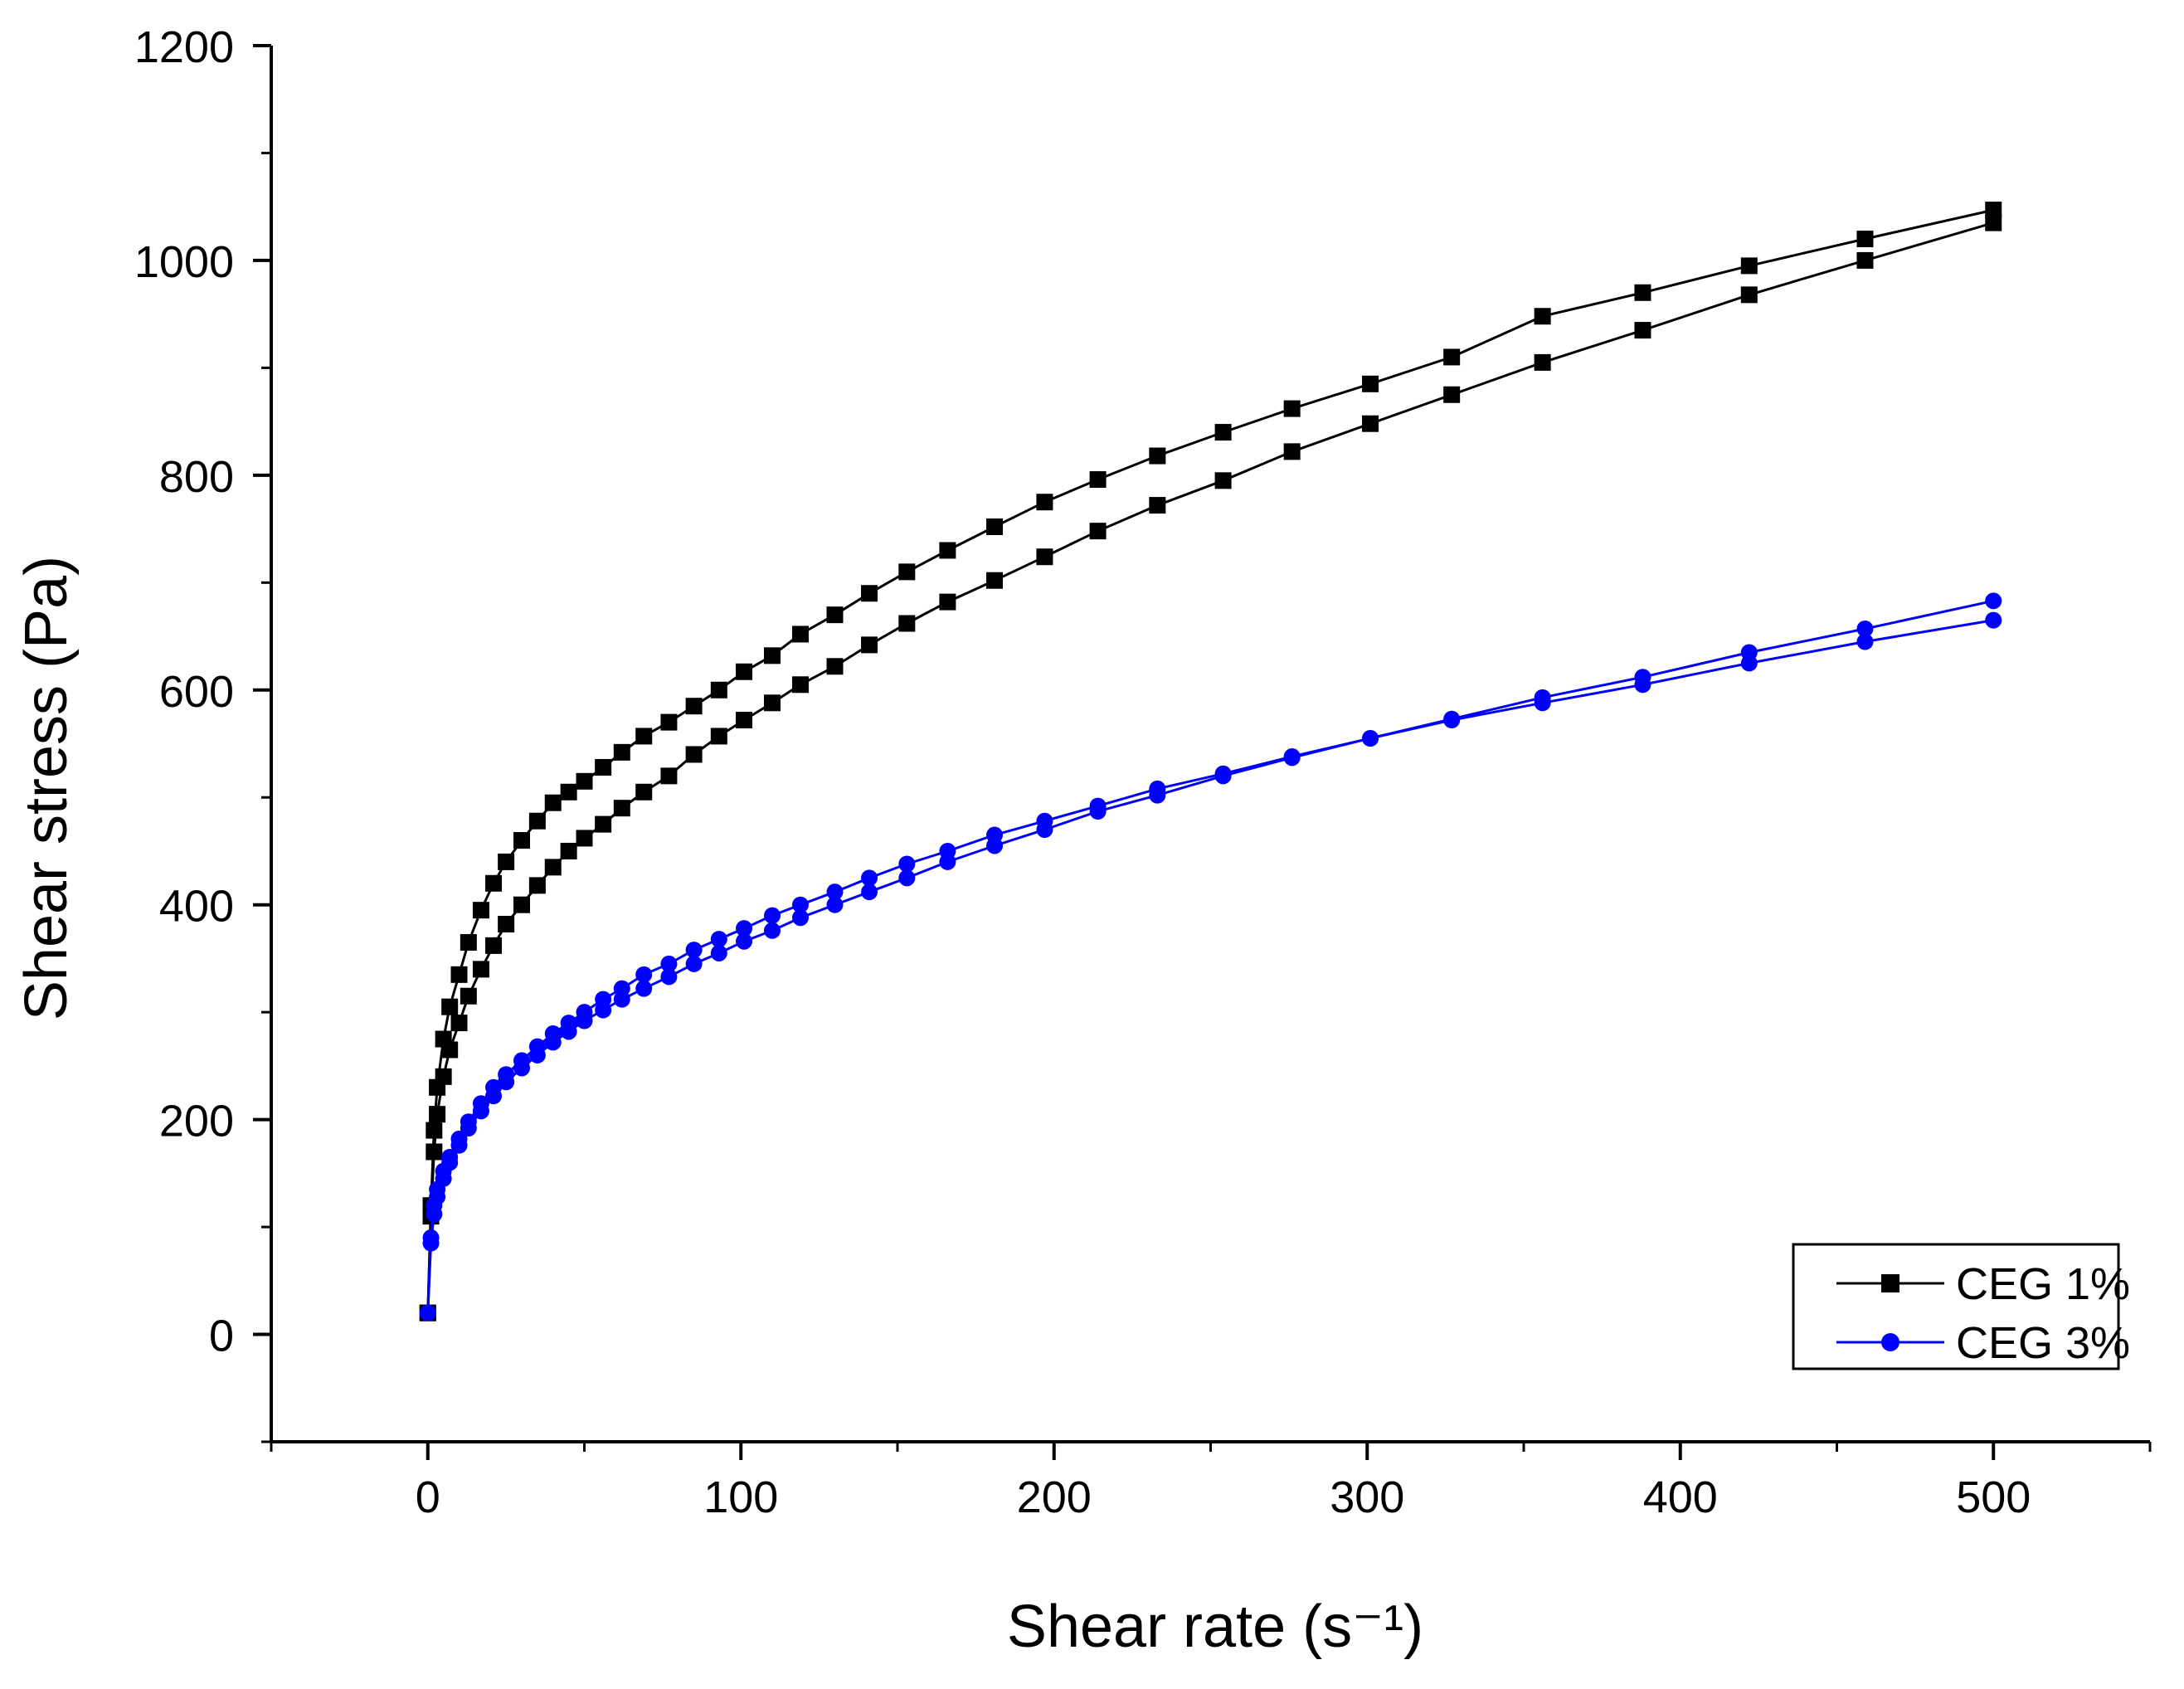 The image size is (2184, 1689). I want to click on x-tick-label: 200, so click(1054, 1497).